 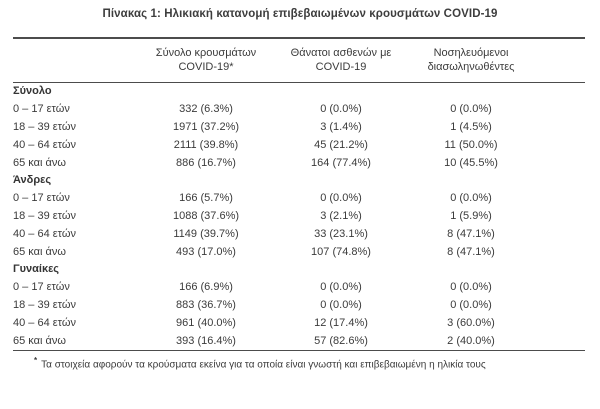 What do you see at coordinates (341, 67) in the screenshot?
I see `column-header-line2: COVID-19` at bounding box center [341, 67].